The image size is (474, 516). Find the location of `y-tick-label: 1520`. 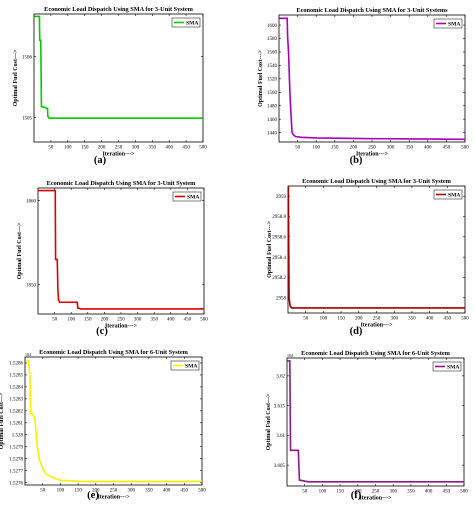

y-tick-label: 1520 is located at coordinates (272, 80).